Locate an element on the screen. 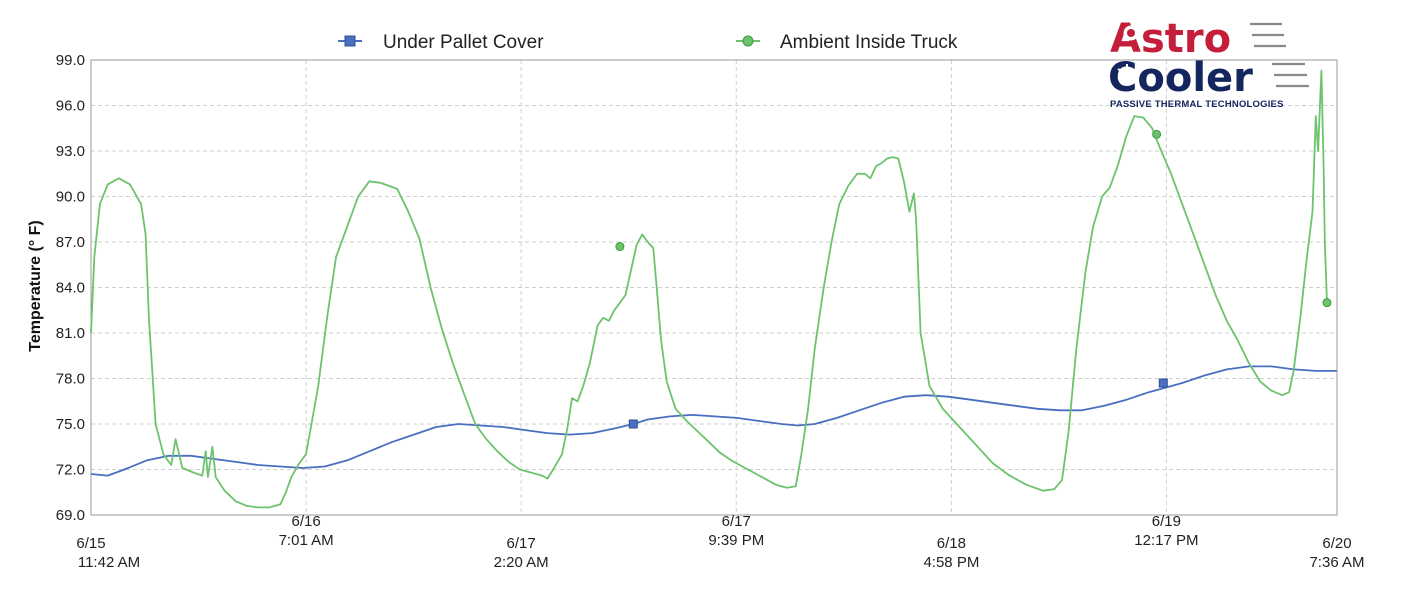 This screenshot has width=1416, height=612. y-tick-label: 87.0 is located at coordinates (70, 242).